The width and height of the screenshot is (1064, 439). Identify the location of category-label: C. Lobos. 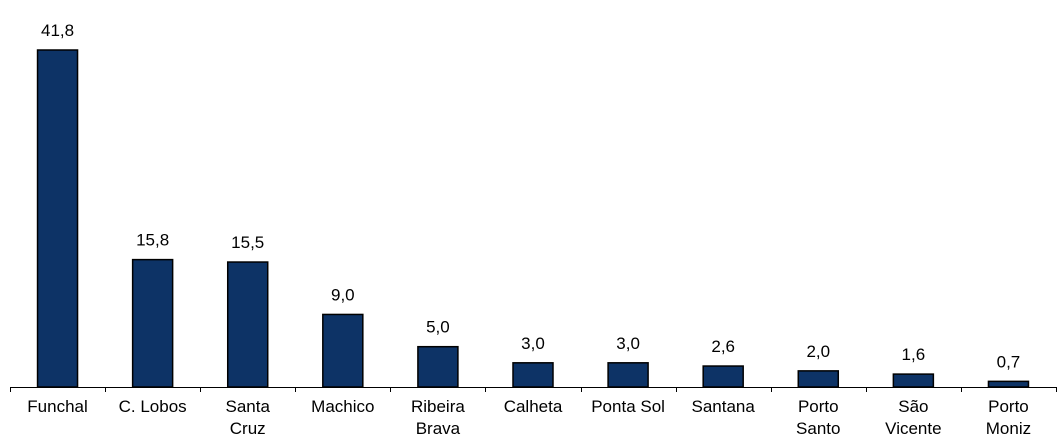
(153, 406).